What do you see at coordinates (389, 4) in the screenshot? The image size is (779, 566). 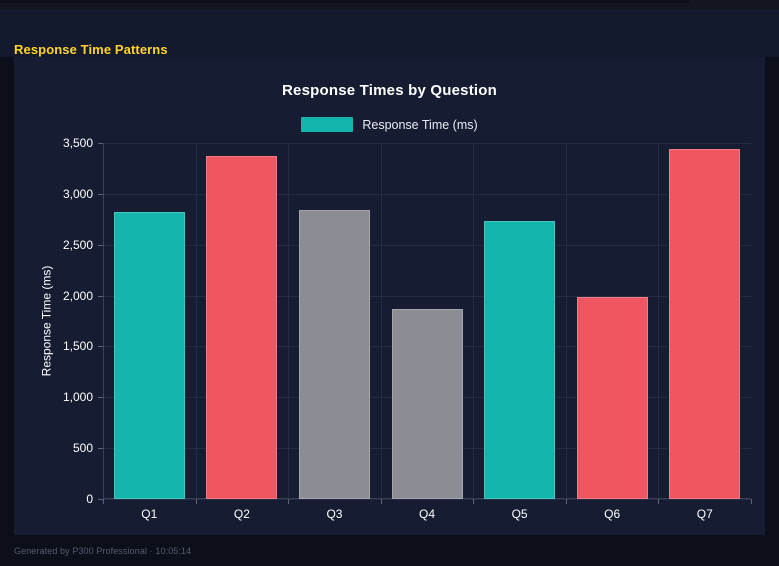 I see `window-top-strip` at bounding box center [389, 4].